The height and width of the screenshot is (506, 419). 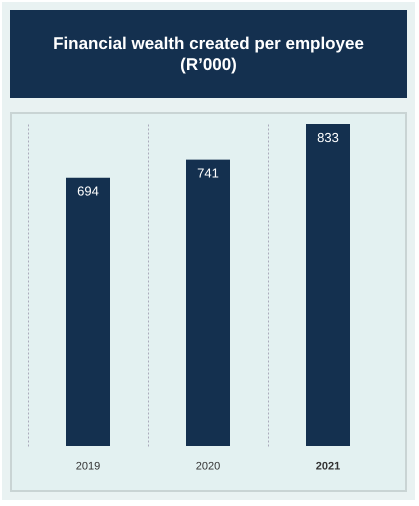 What do you see at coordinates (208, 173) in the screenshot?
I see `data-label: 741` at bounding box center [208, 173].